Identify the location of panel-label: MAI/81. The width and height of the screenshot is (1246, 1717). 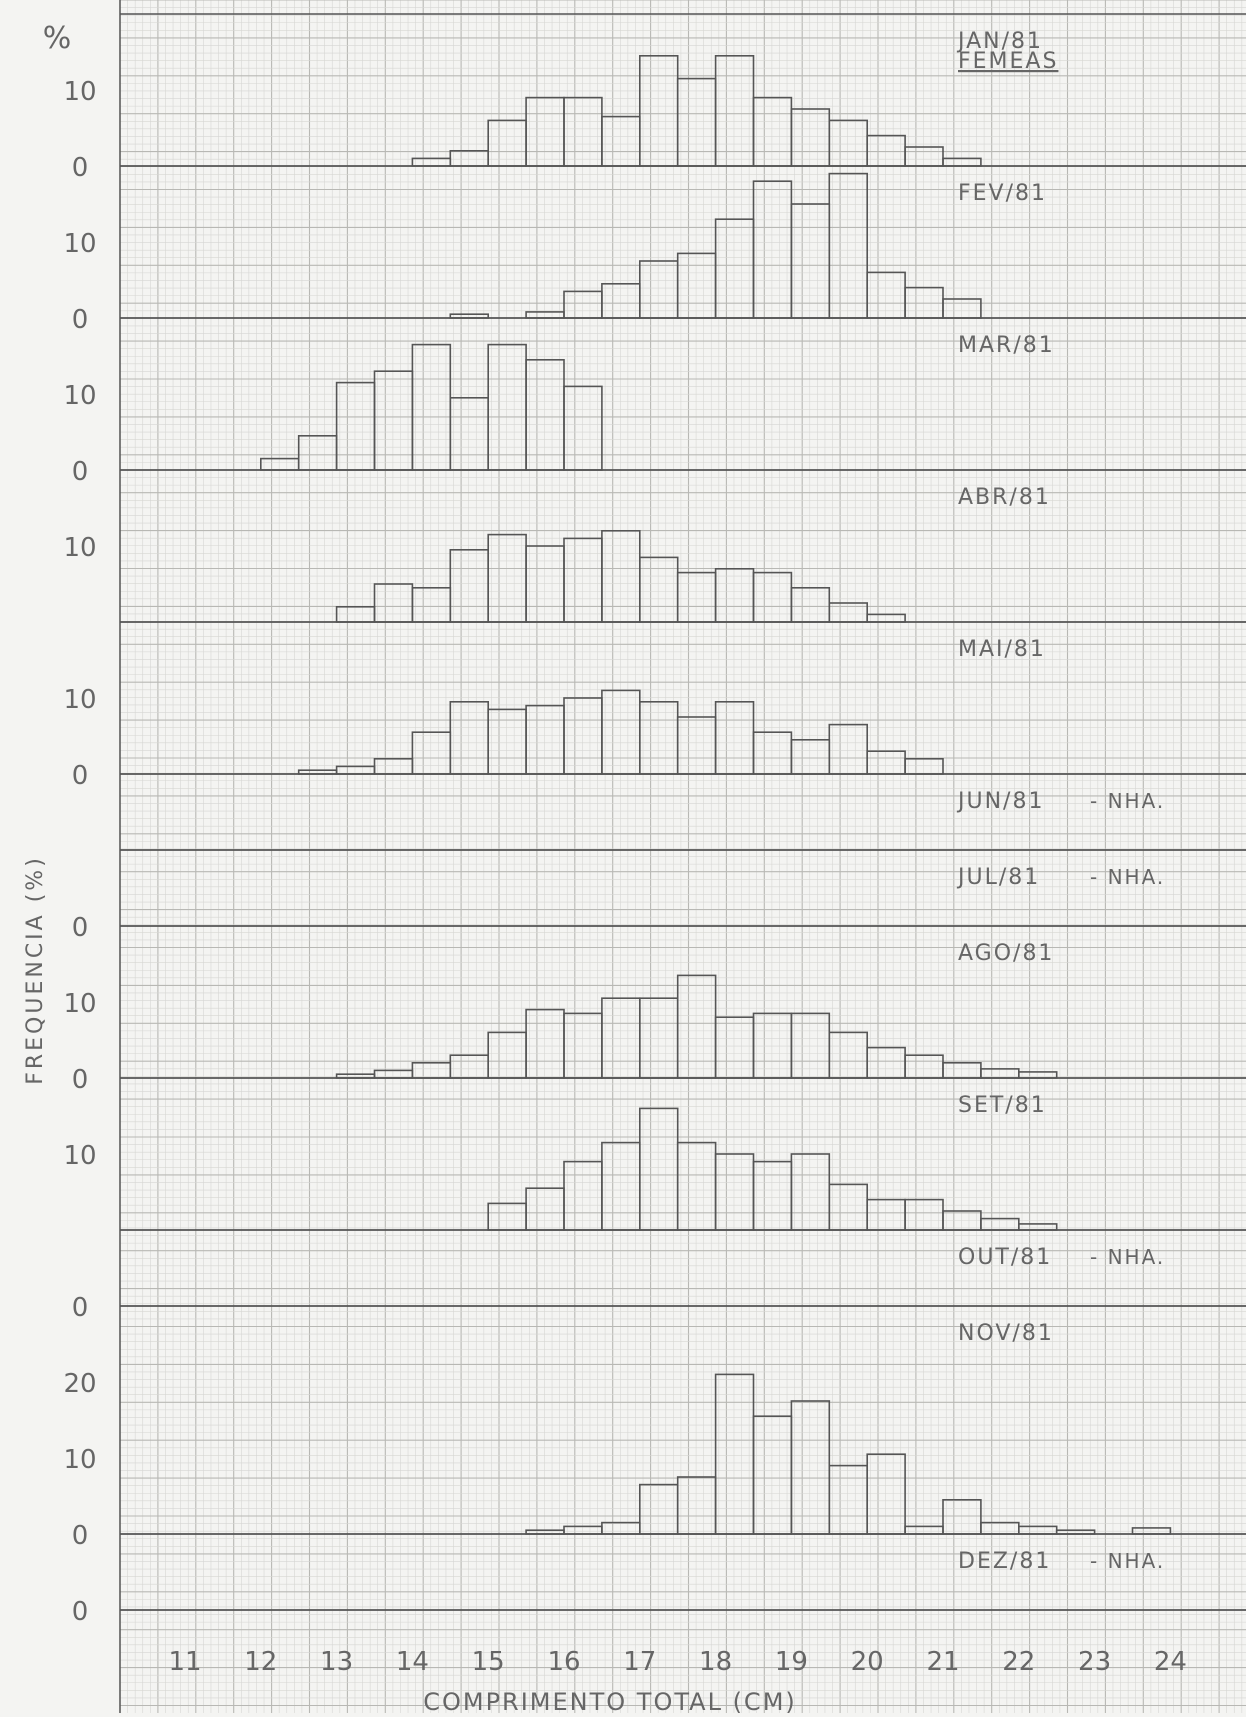
(1002, 649).